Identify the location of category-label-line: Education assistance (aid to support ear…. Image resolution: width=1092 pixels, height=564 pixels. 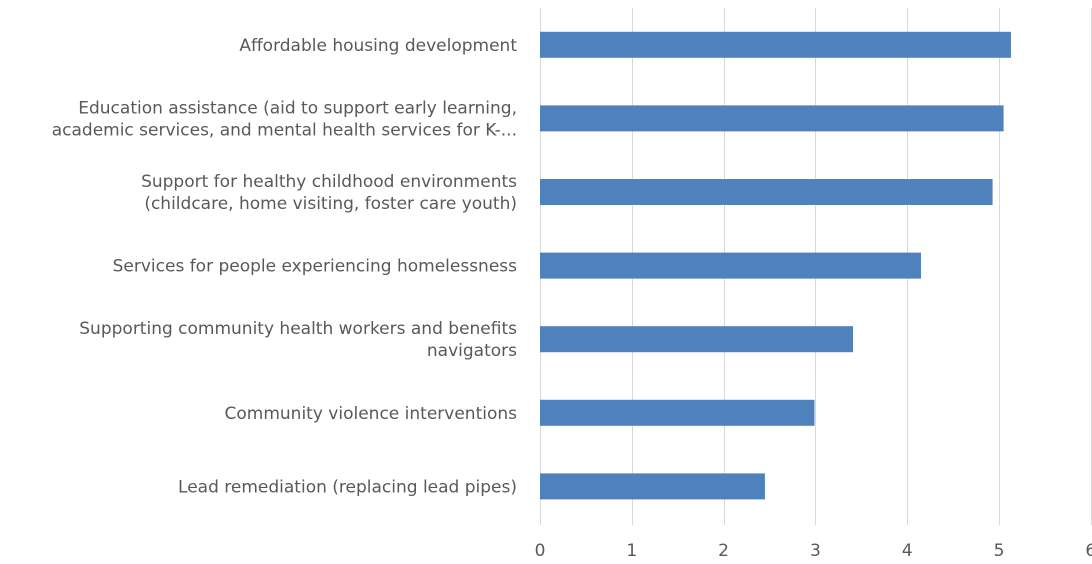
(297, 108).